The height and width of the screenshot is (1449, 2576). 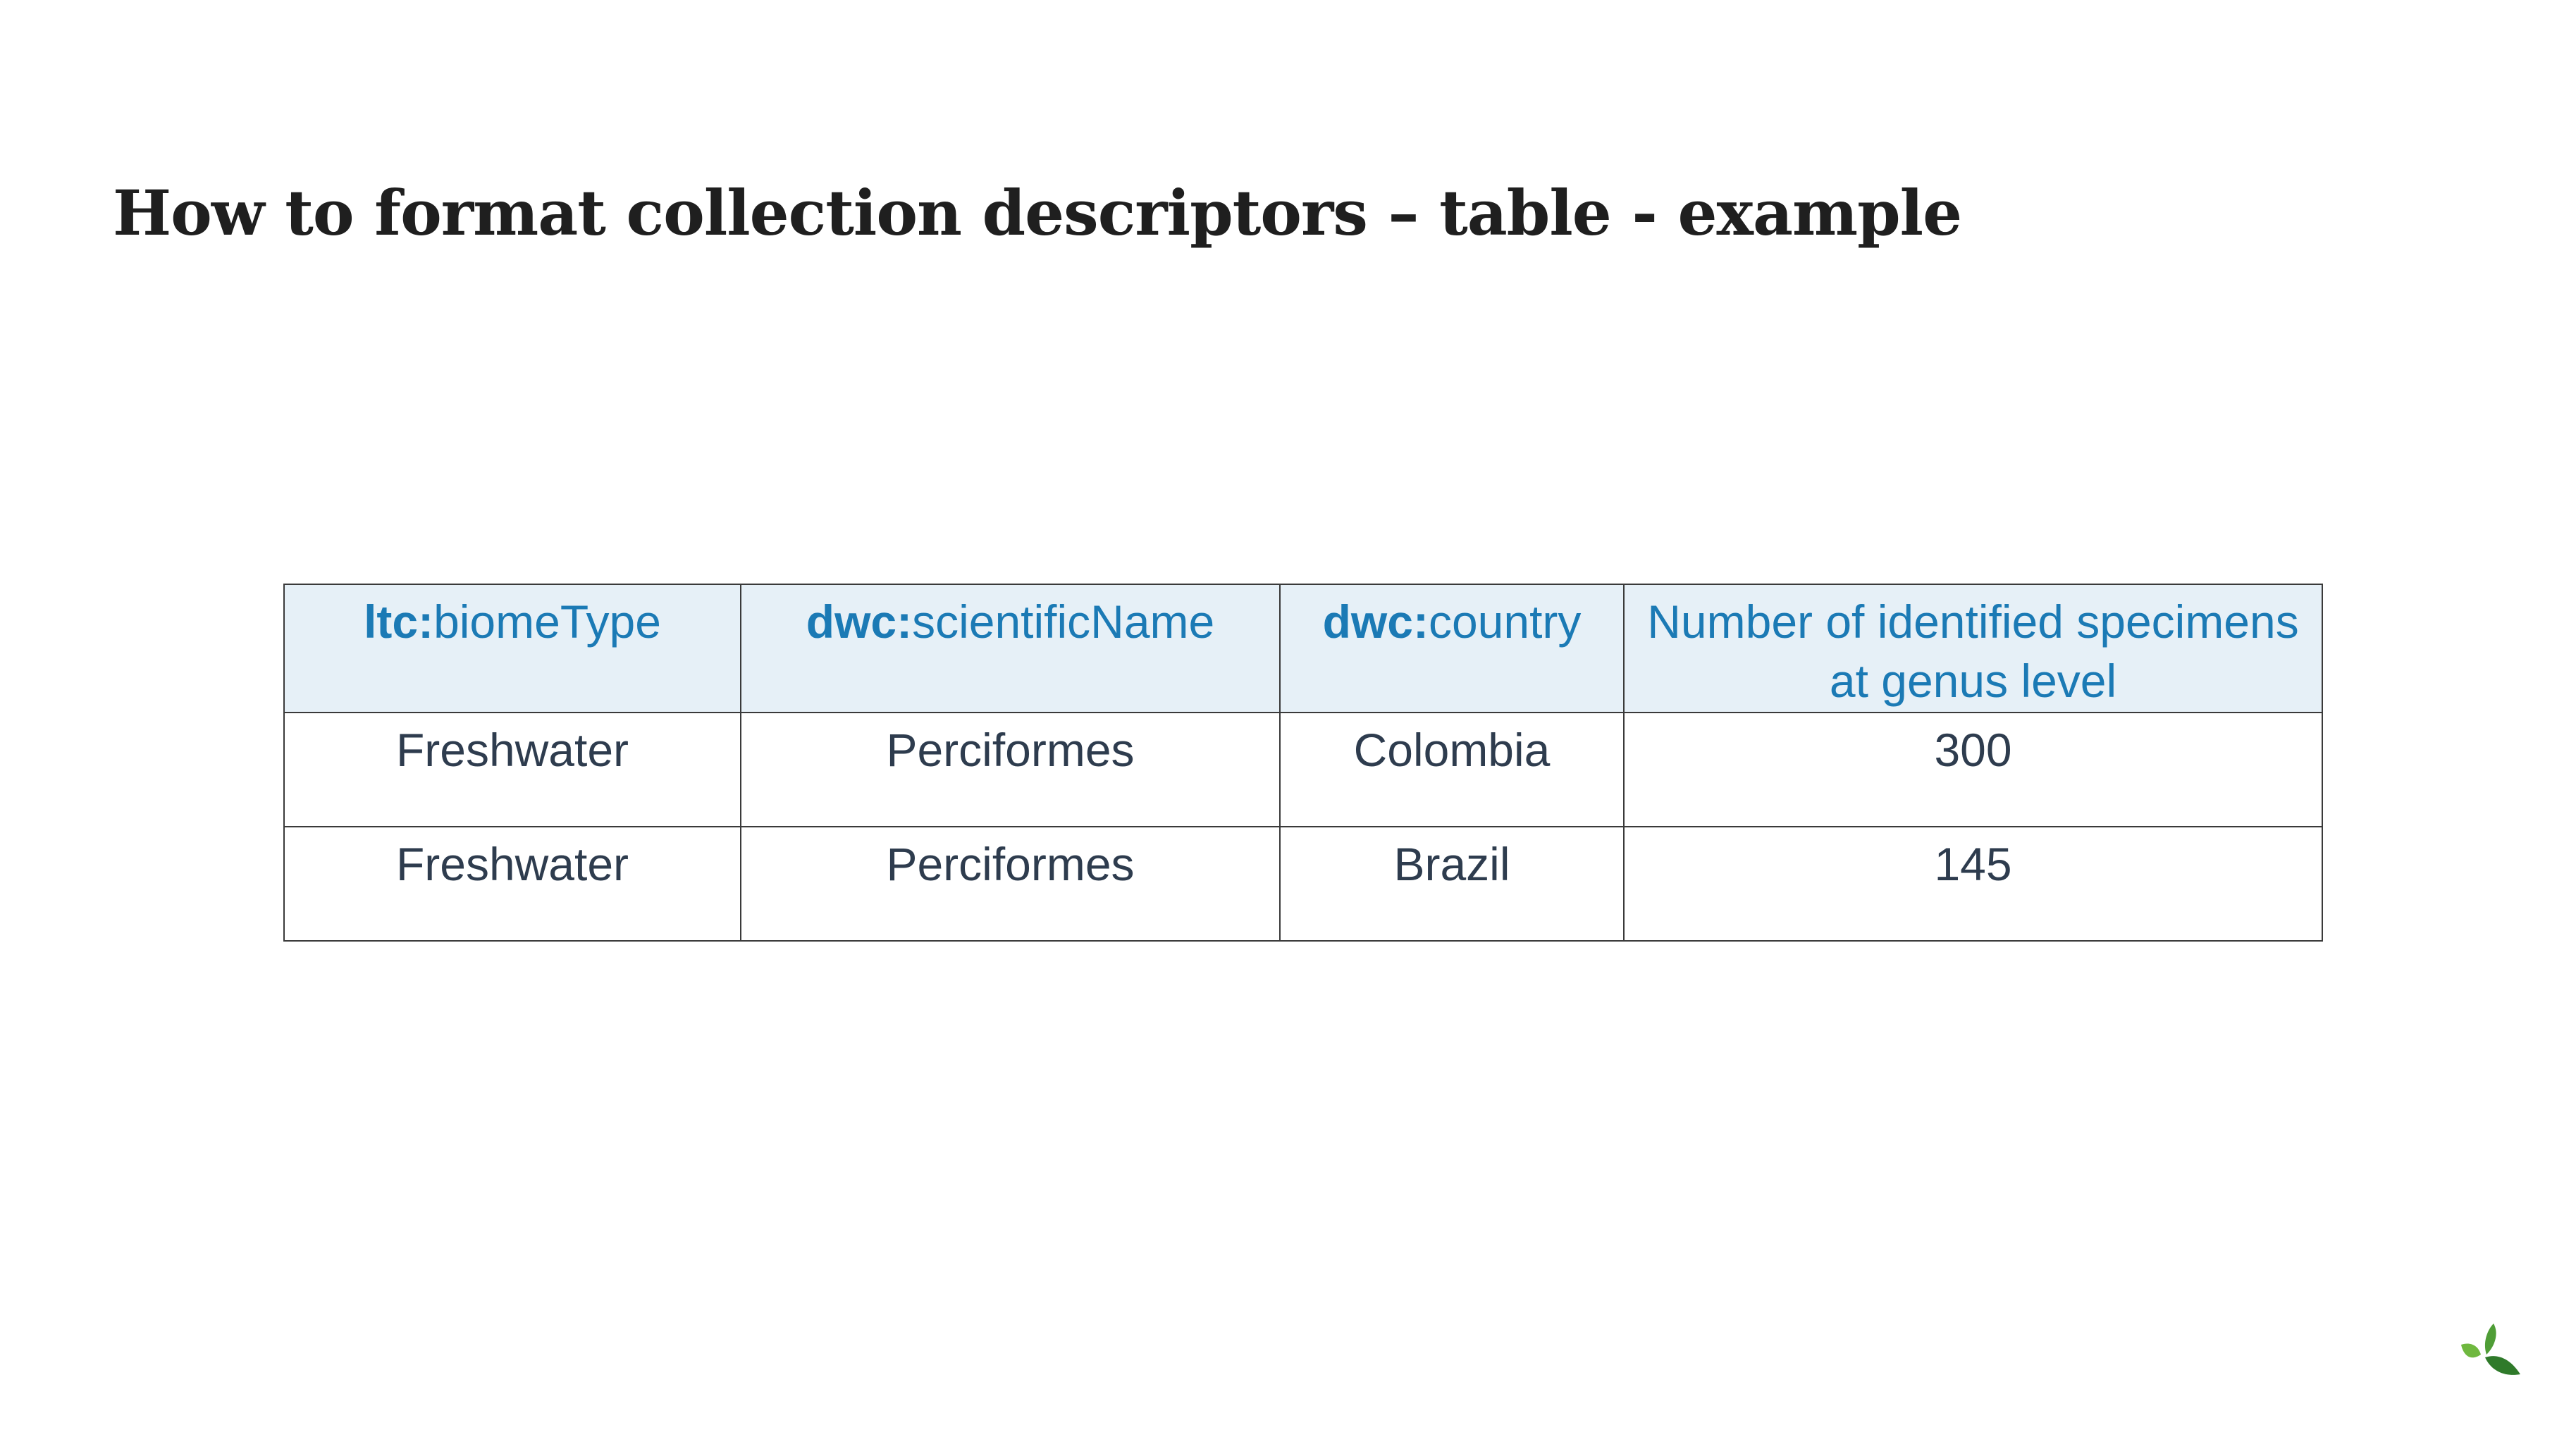 What do you see at coordinates (1452, 770) in the screenshot?
I see `cell-country: Colombia` at bounding box center [1452, 770].